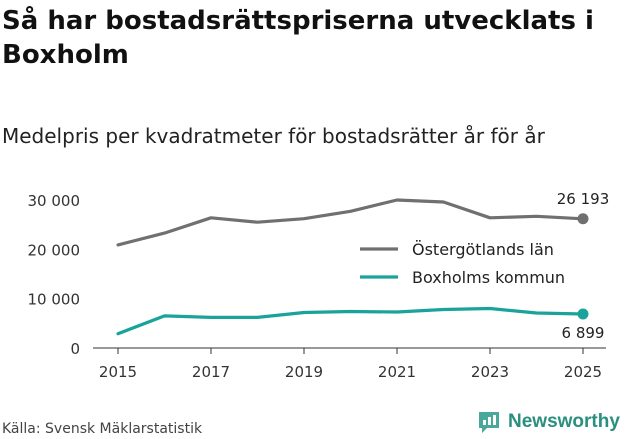  What do you see at coordinates (54, 201) in the screenshot?
I see `y-tick-label: 30 000` at bounding box center [54, 201].